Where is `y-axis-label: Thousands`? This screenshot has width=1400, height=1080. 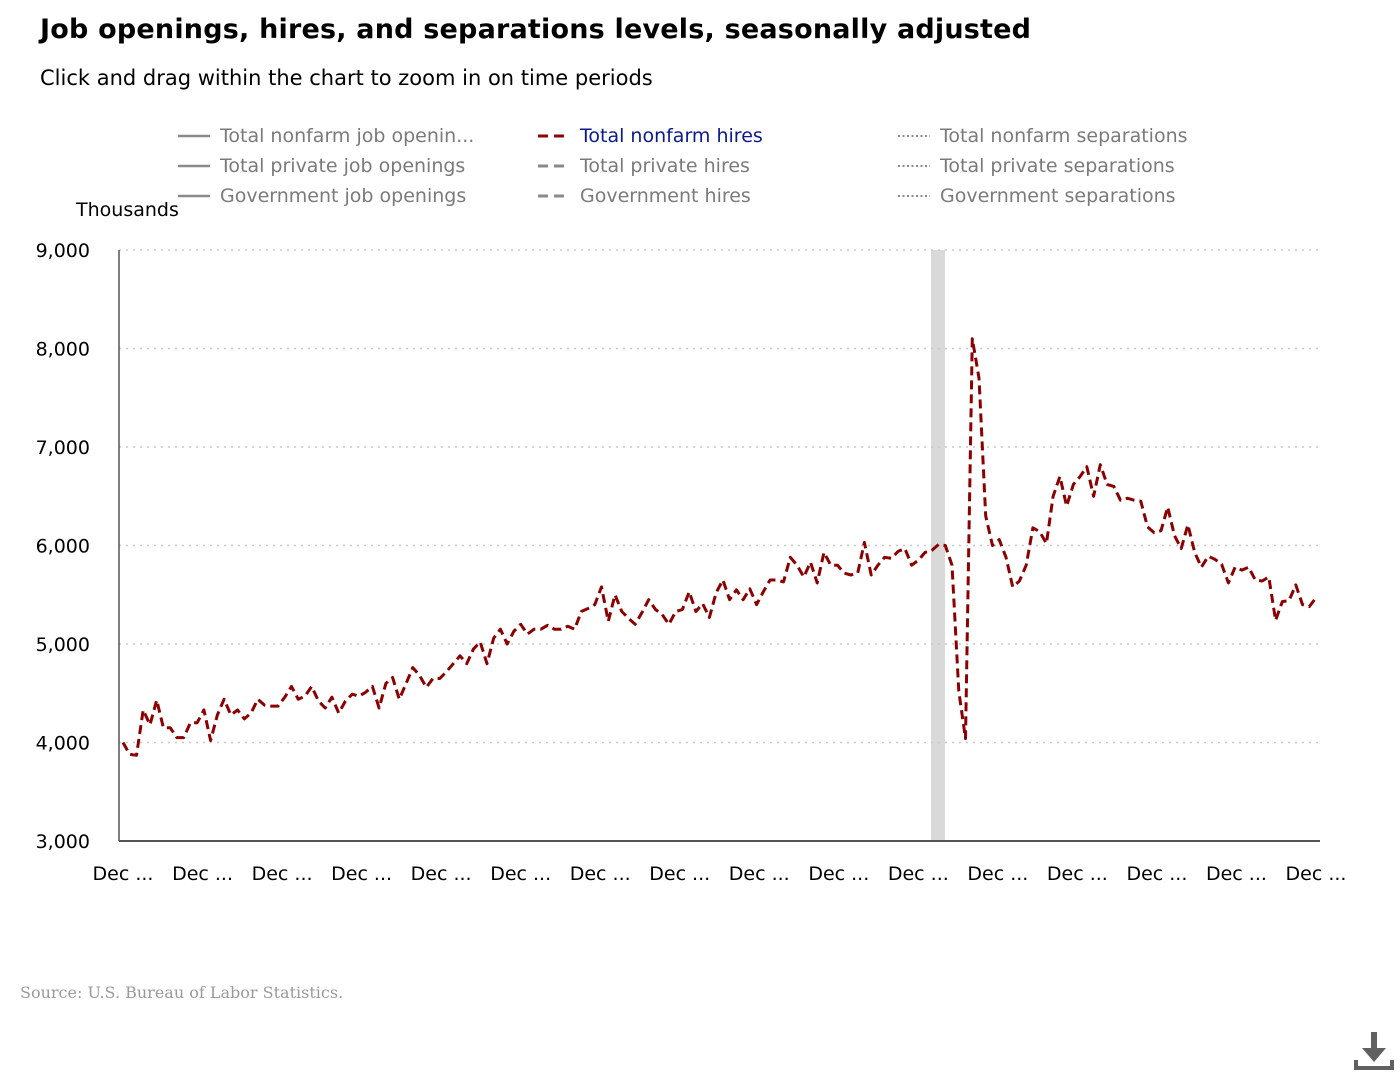
y-axis-label: Thousands is located at coordinates (127, 210).